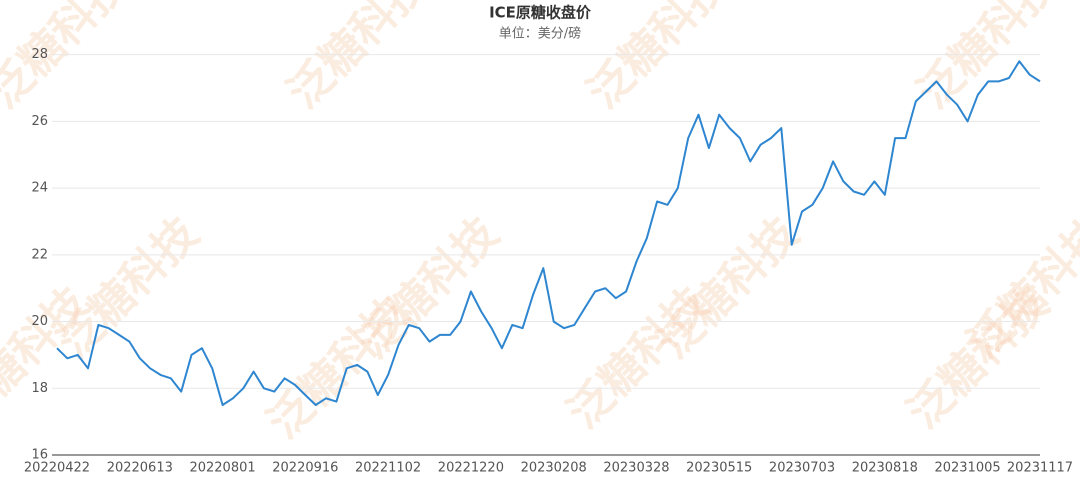  Describe the element at coordinates (39, 121) in the screenshot. I see `y-tick-label: 26` at that location.